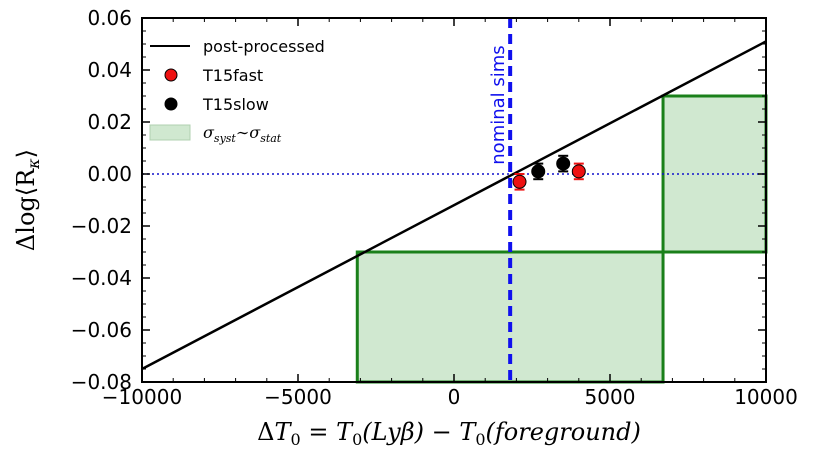  I want to click on legend-band-swatch, so click(170, 132).